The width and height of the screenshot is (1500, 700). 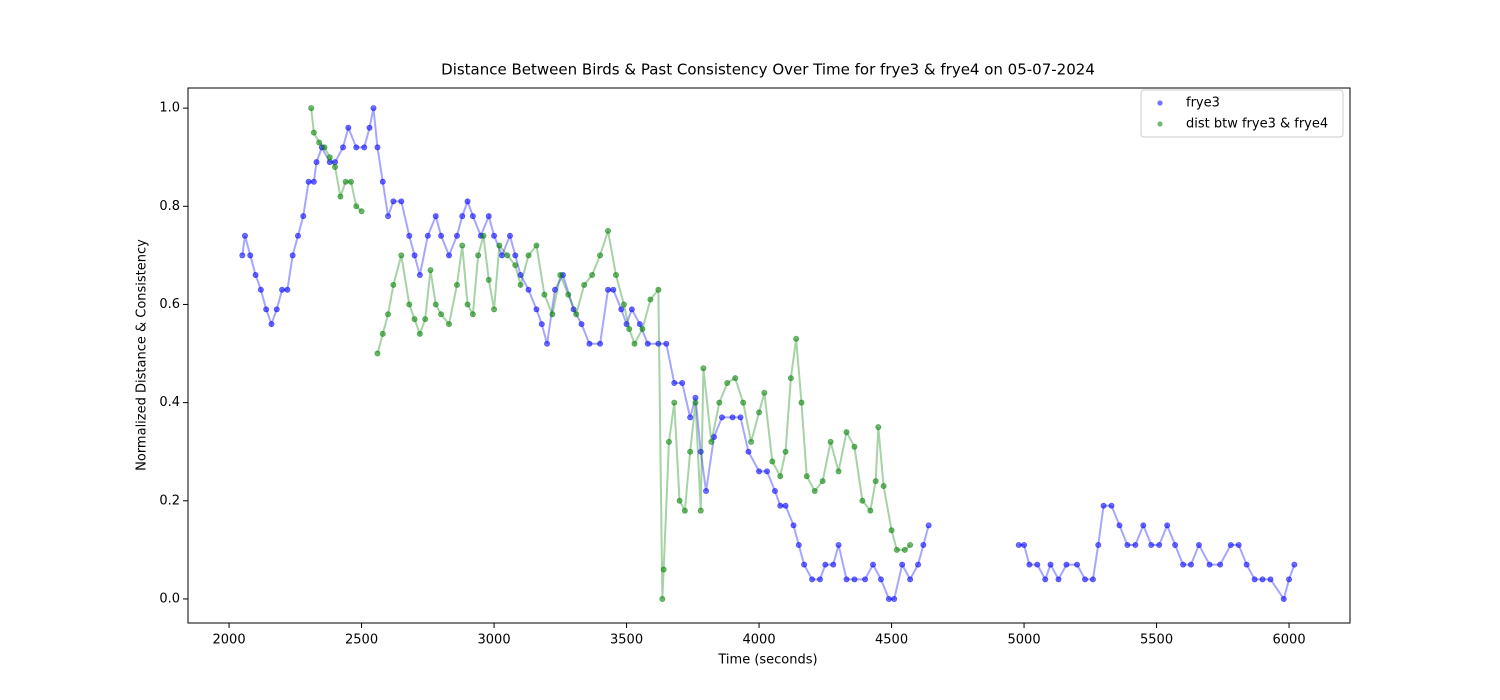 I want to click on y-tick-label: 0.8, so click(x=169, y=206).